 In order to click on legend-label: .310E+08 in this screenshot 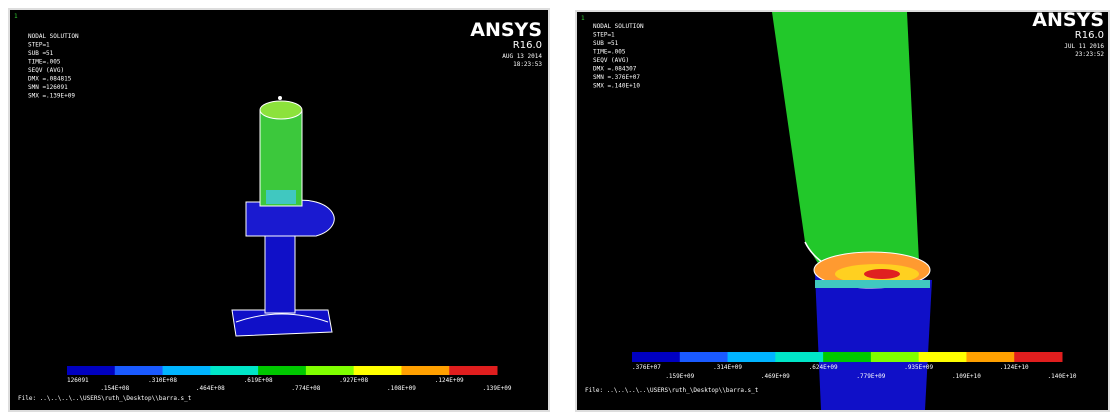, I will do `click(162, 380)`.